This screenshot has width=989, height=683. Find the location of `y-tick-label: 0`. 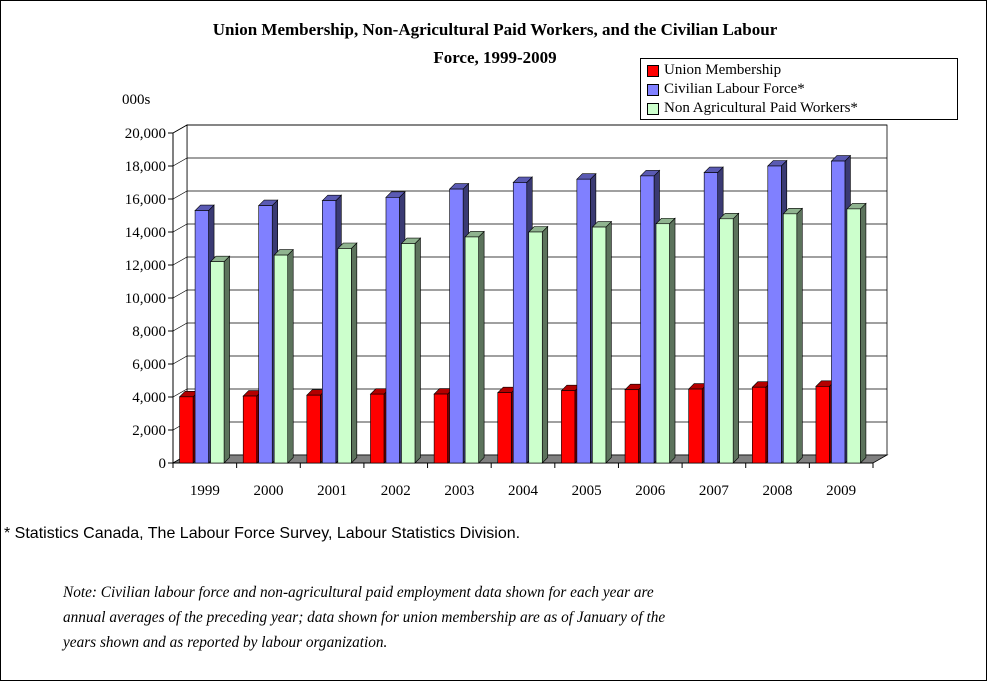

y-tick-label: 0 is located at coordinates (163, 464).